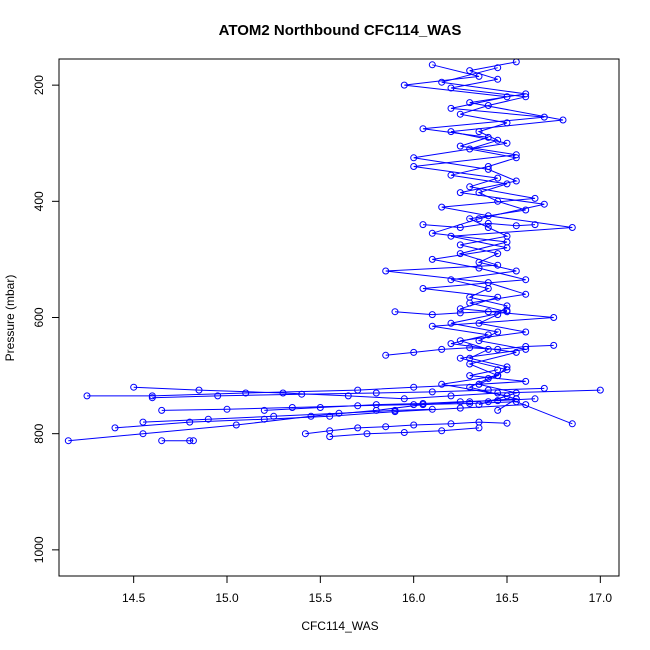  Describe the element at coordinates (339, 626) in the screenshot. I see `x-axis-label: CFC114_WAS` at that location.